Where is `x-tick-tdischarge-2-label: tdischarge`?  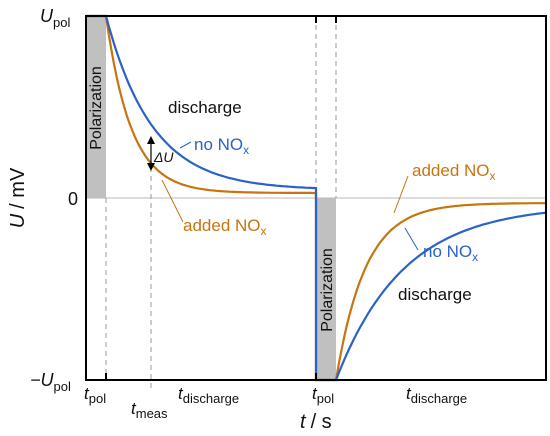 x-tick-tdischarge-2-label: tdischarge is located at coordinates (436, 395).